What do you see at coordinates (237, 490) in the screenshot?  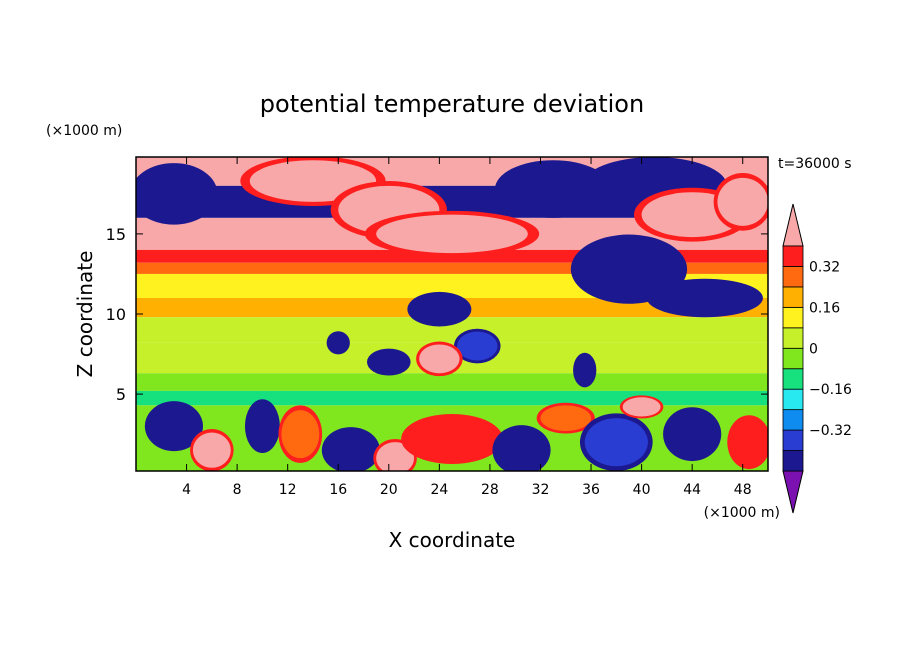 I see `x-tick-label: 8` at bounding box center [237, 490].